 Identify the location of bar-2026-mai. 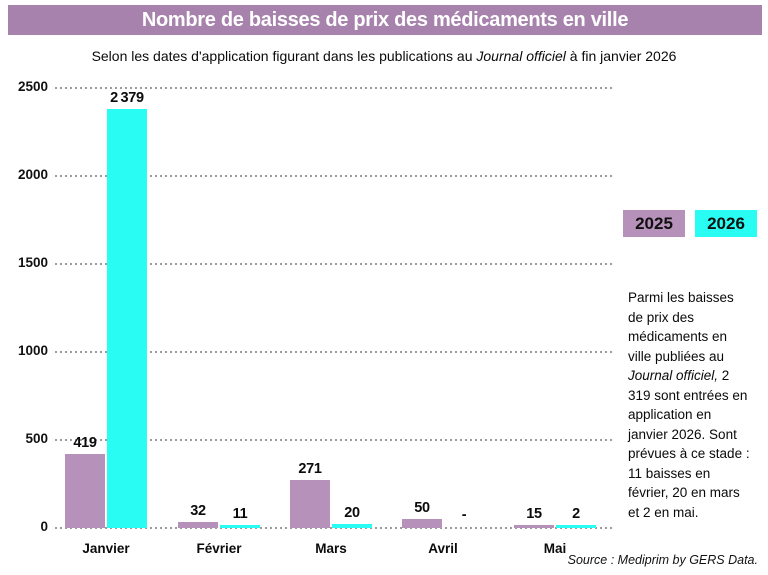
(576, 526).